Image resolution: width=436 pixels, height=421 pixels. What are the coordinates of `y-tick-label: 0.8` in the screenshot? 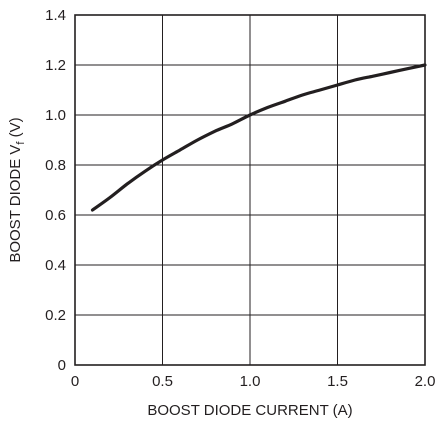 It's located at (55, 165).